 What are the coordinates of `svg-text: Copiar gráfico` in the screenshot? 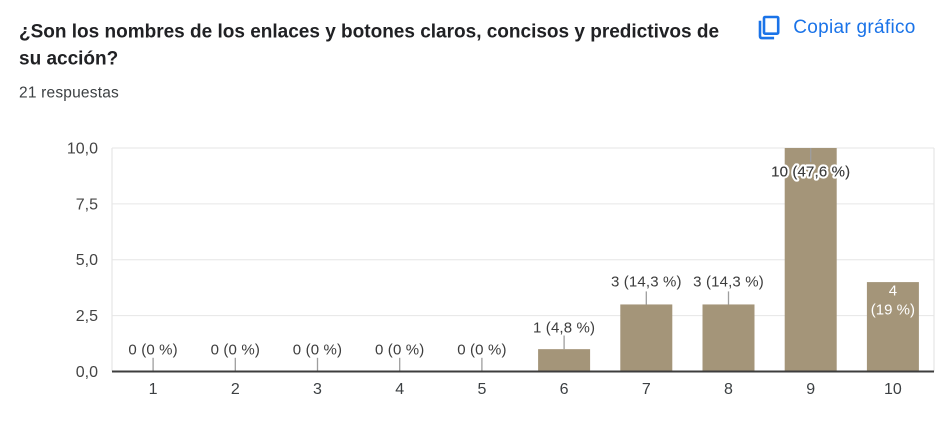 It's located at (854, 27).